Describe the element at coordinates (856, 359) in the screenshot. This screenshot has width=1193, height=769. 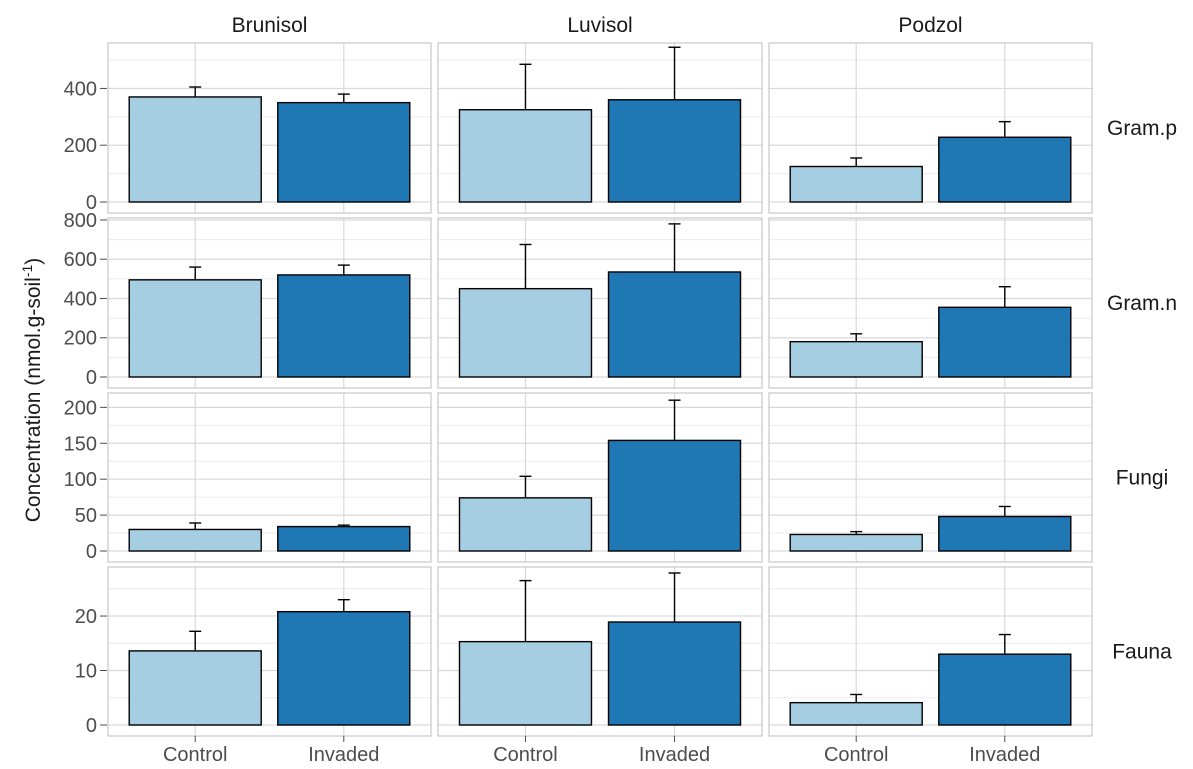
I see `bar-gram-n-podzol-control` at that location.